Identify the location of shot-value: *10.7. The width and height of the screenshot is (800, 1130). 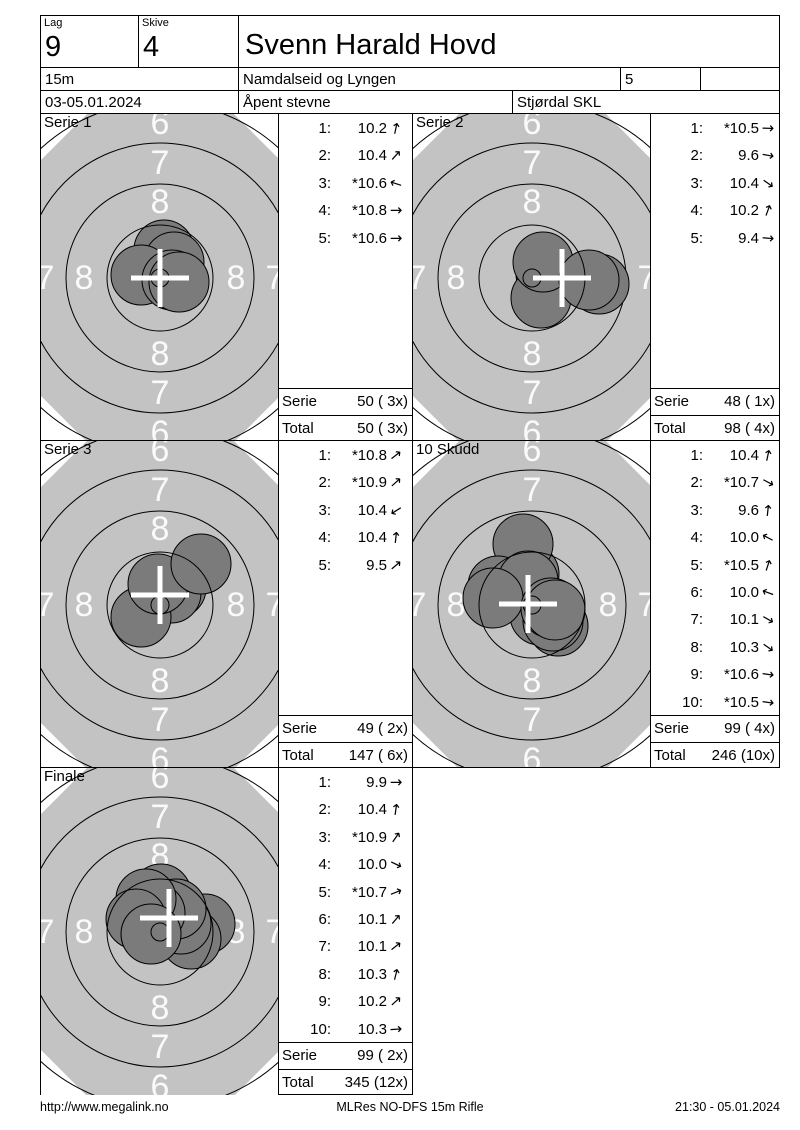
(741, 483).